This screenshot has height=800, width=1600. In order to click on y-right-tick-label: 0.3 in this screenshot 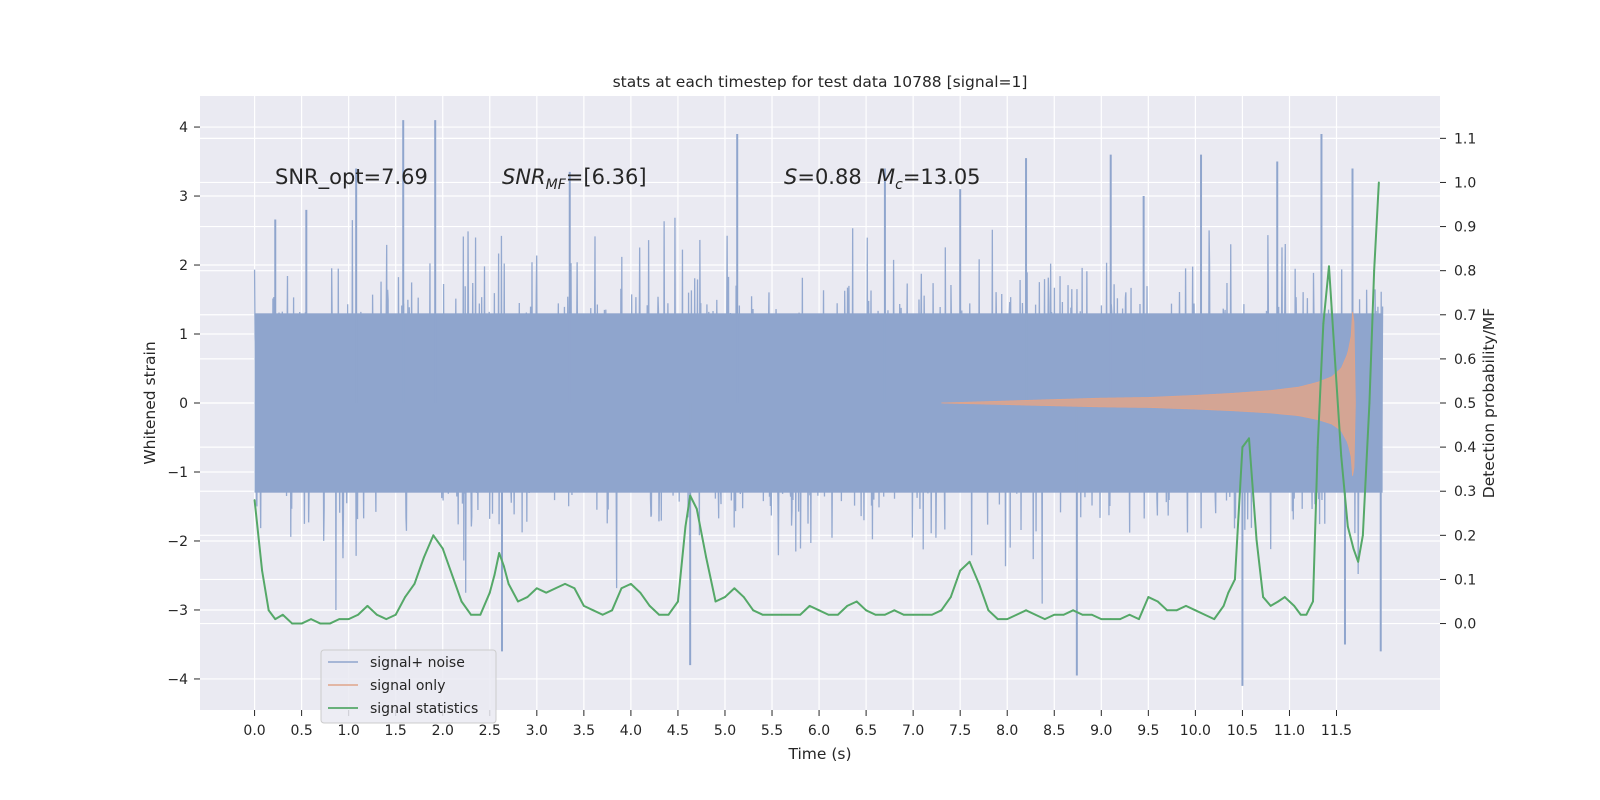, I will do `click(1465, 492)`.